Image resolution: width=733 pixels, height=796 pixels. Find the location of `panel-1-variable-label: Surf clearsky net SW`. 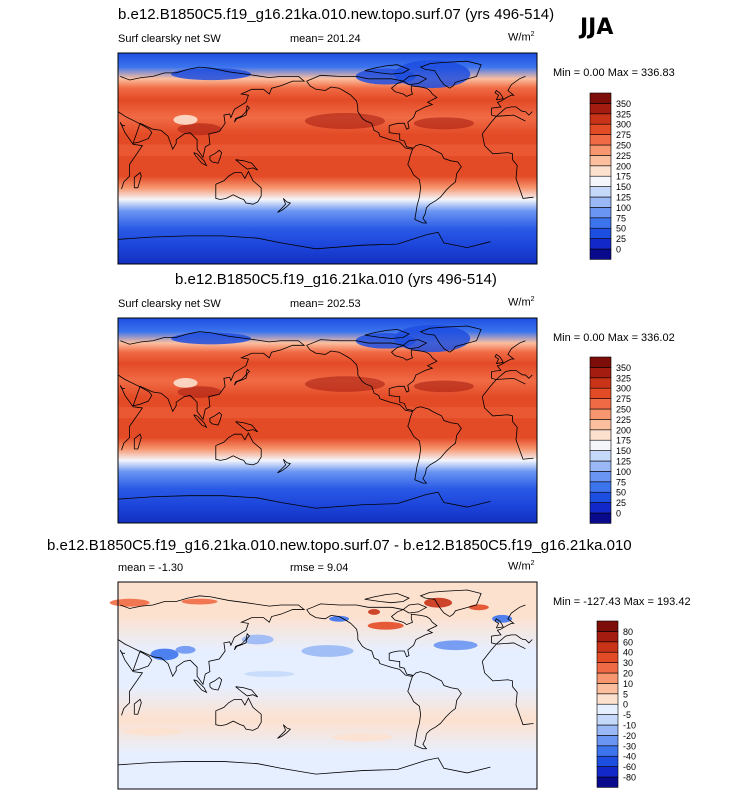

panel-1-variable-label: Surf clearsky net SW is located at coordinates (169, 39).